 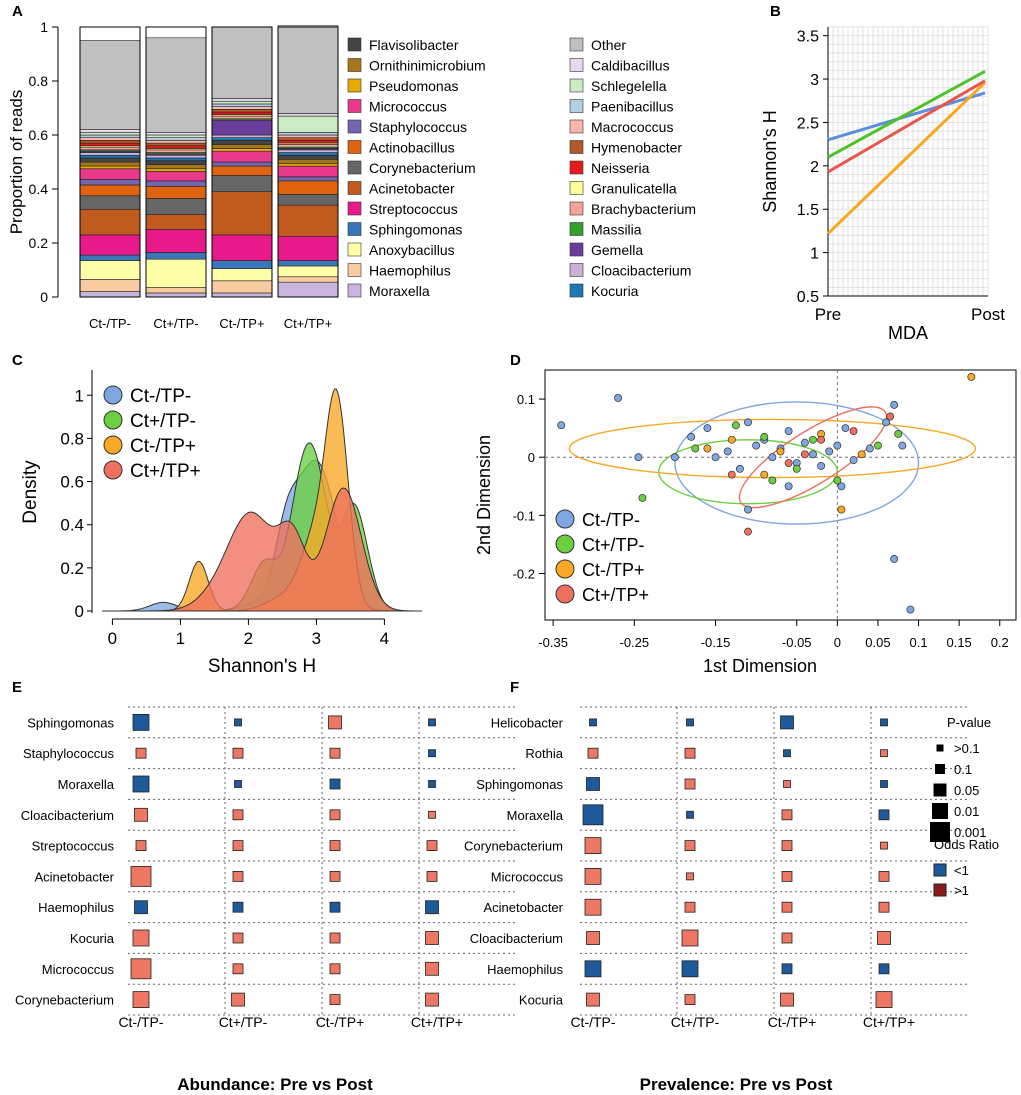 What do you see at coordinates (335, 938) in the screenshot?
I see `or-square-kocuria-ct-tp` at bounding box center [335, 938].